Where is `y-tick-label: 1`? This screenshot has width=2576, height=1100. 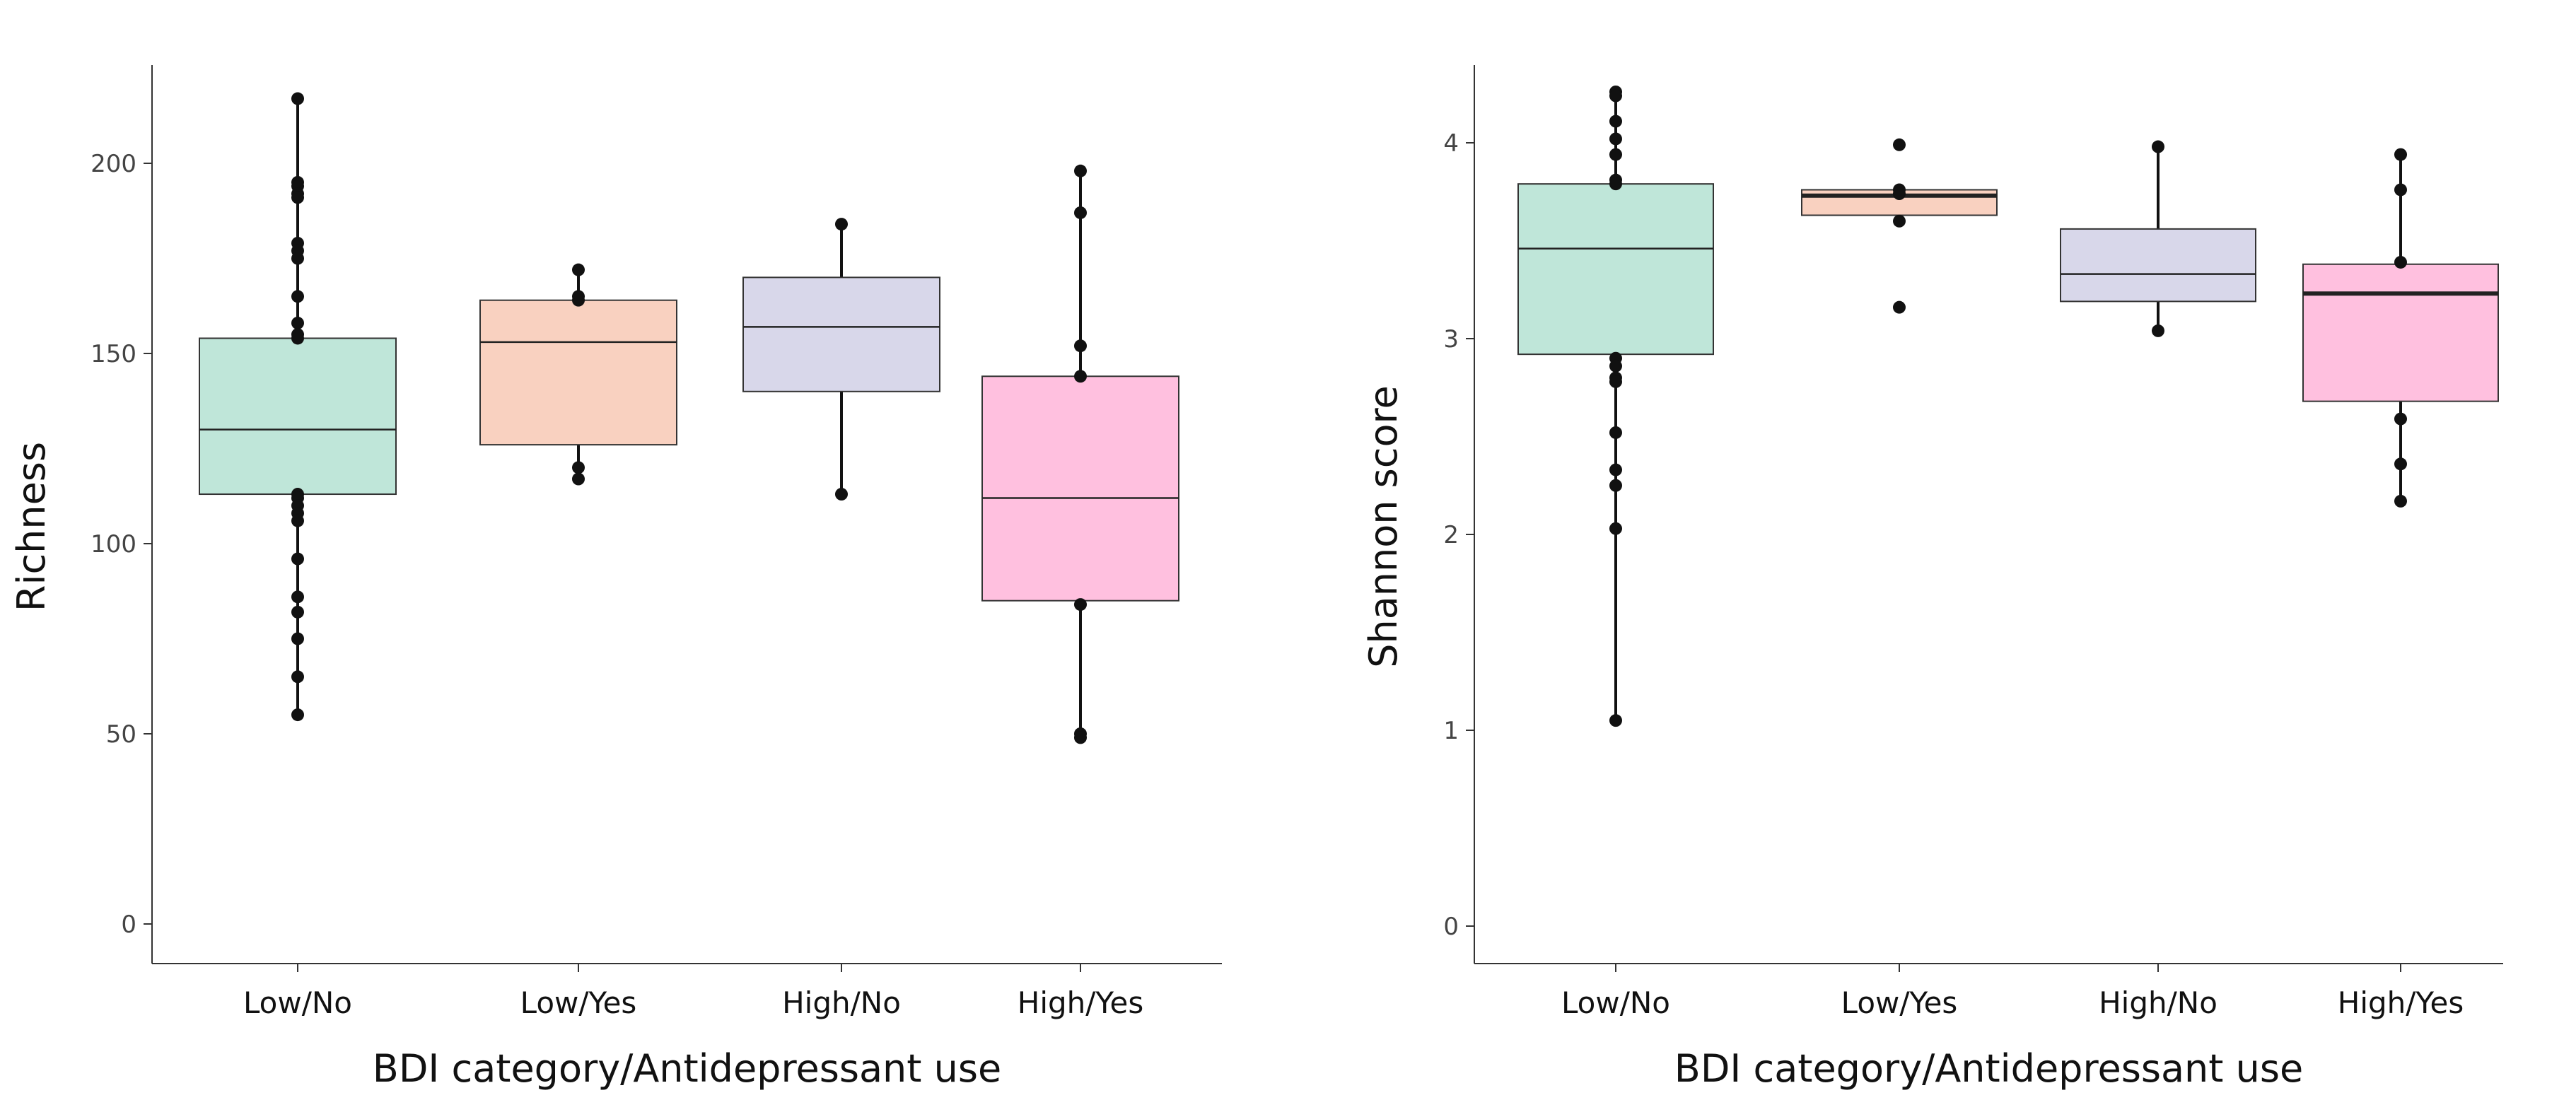
y-tick-label: 1 is located at coordinates (1451, 731).